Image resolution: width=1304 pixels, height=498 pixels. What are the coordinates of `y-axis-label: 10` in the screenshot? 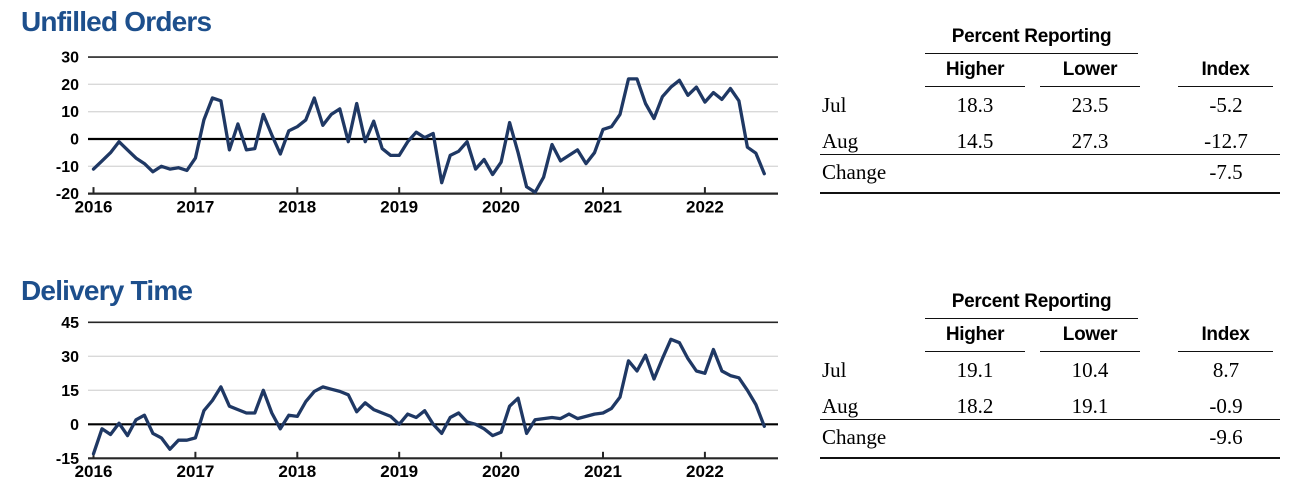 It's located at (70, 112).